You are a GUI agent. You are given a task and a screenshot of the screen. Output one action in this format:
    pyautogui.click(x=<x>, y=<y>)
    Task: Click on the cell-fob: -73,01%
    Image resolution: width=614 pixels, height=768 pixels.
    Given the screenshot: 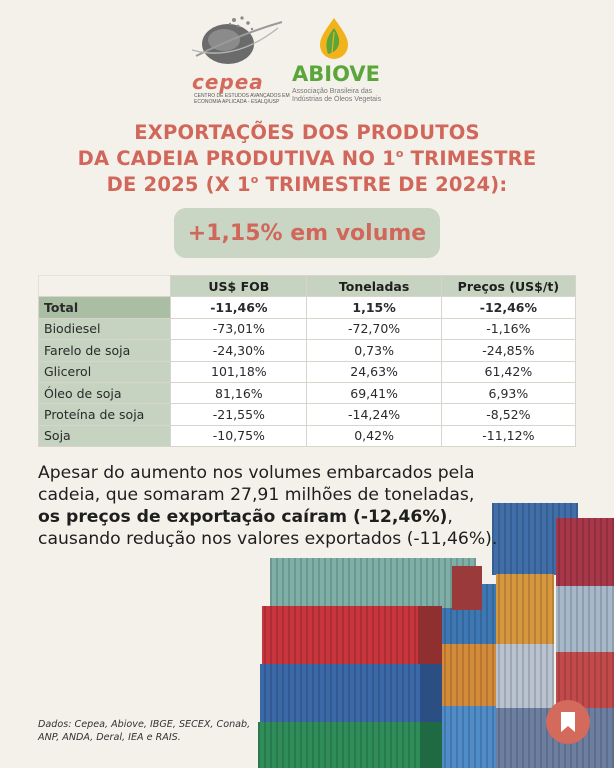 What is the action you would take?
    pyautogui.click(x=239, y=329)
    